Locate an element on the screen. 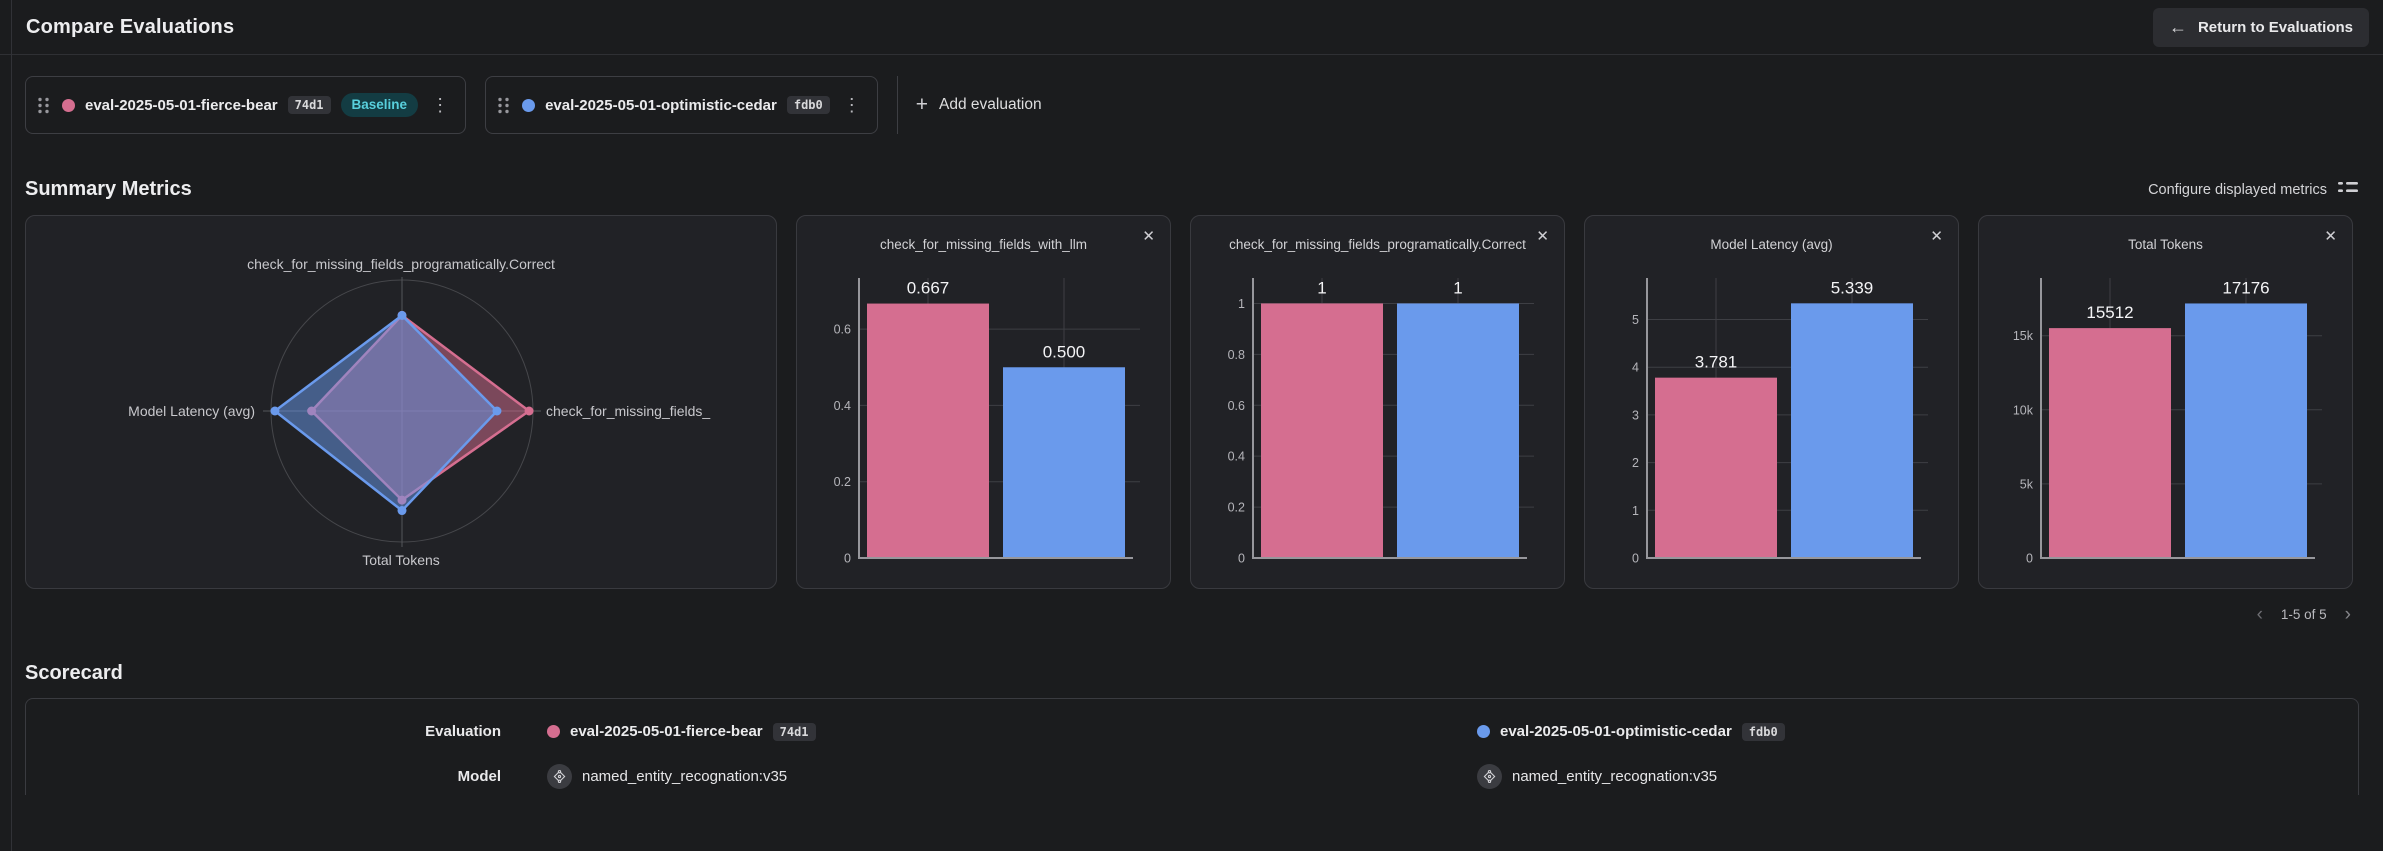 This screenshot has height=851, width=2383. bar-chart: 0.667 0.500 0 0.2 0.4 0.6 is located at coordinates (983, 402).